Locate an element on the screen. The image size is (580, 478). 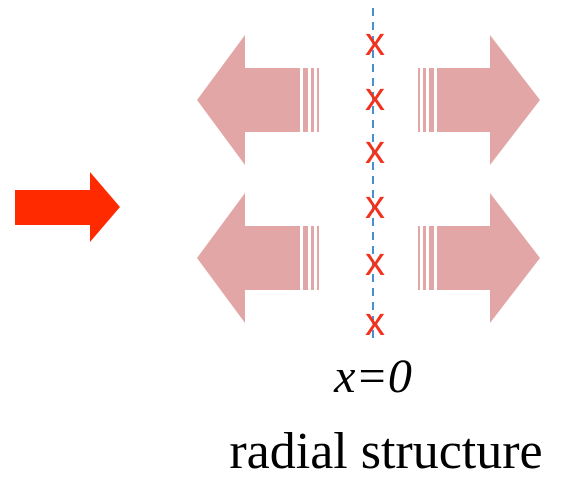
incoming-arrow is located at coordinates (67, 207).